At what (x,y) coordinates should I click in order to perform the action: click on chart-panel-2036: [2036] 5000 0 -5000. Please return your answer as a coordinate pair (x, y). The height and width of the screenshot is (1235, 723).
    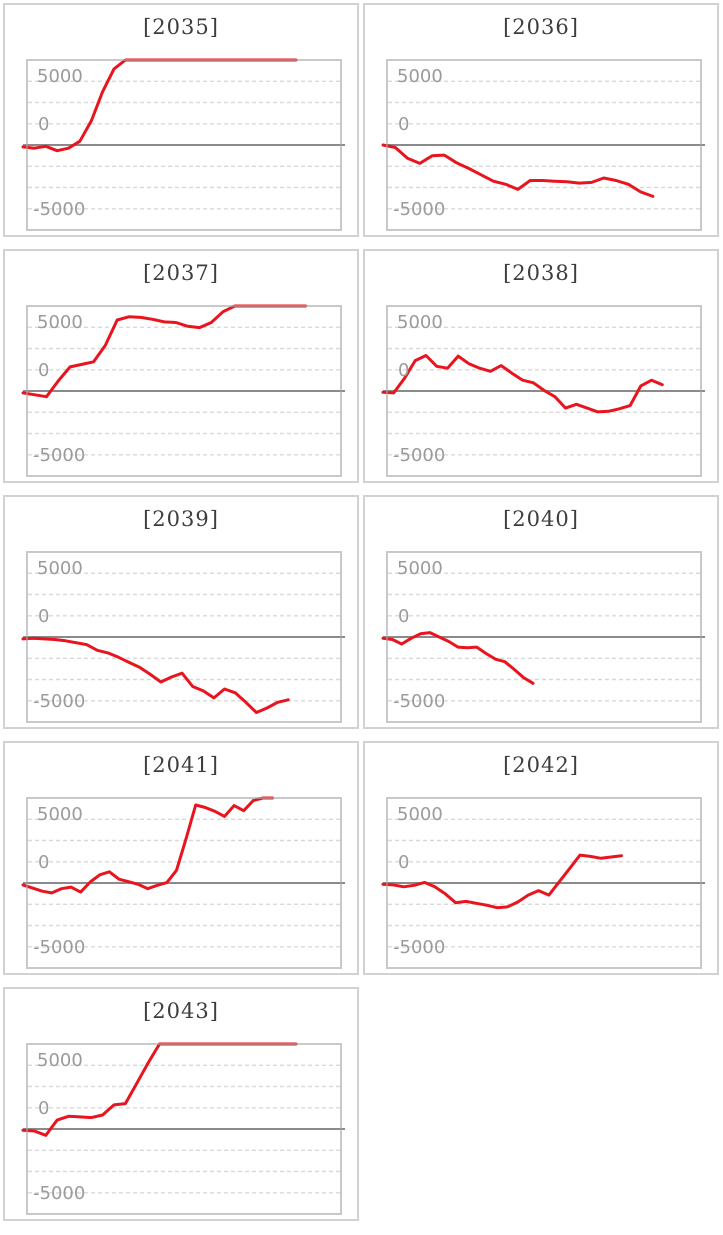
    Looking at the image, I should click on (541, 120).